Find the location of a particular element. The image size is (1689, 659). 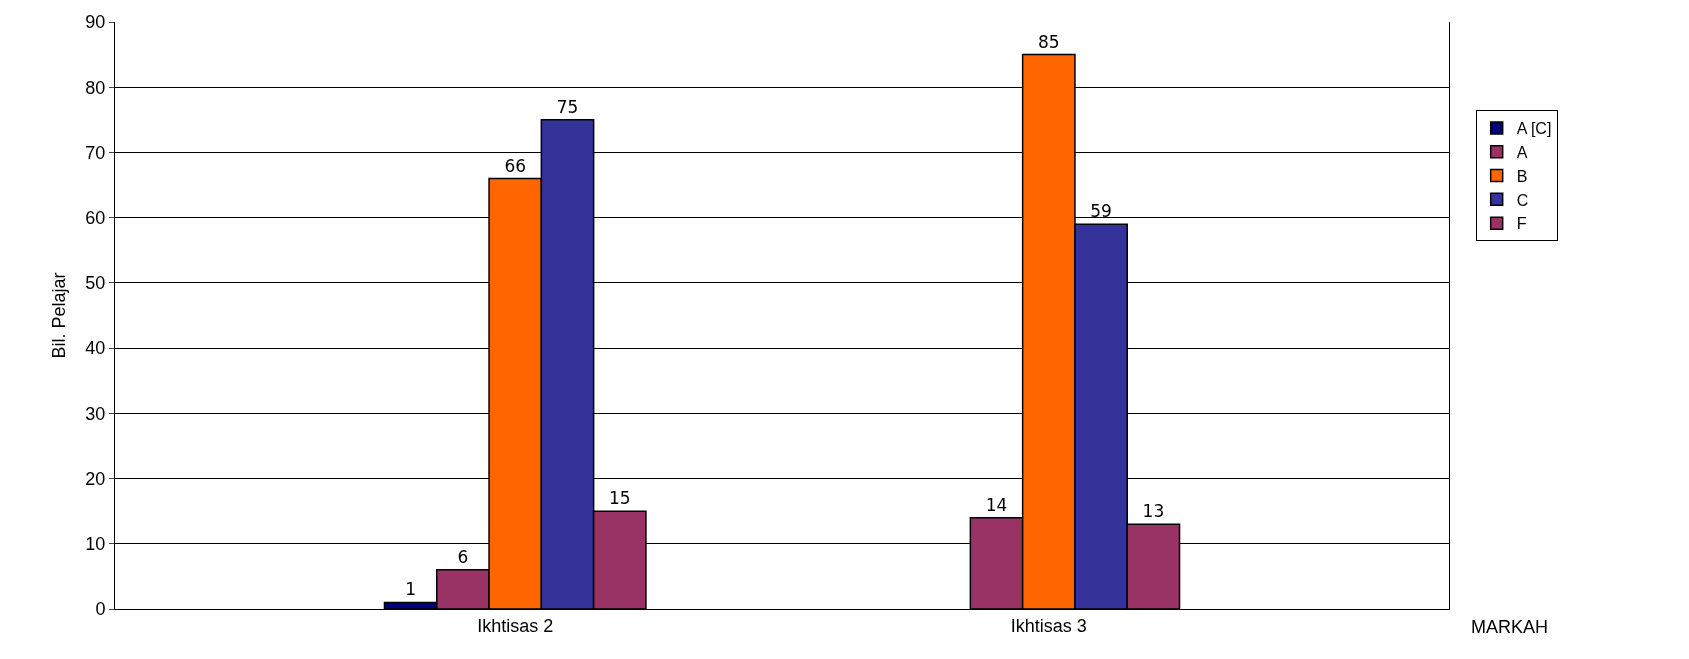

y-tick-label: 10 is located at coordinates (95, 544).